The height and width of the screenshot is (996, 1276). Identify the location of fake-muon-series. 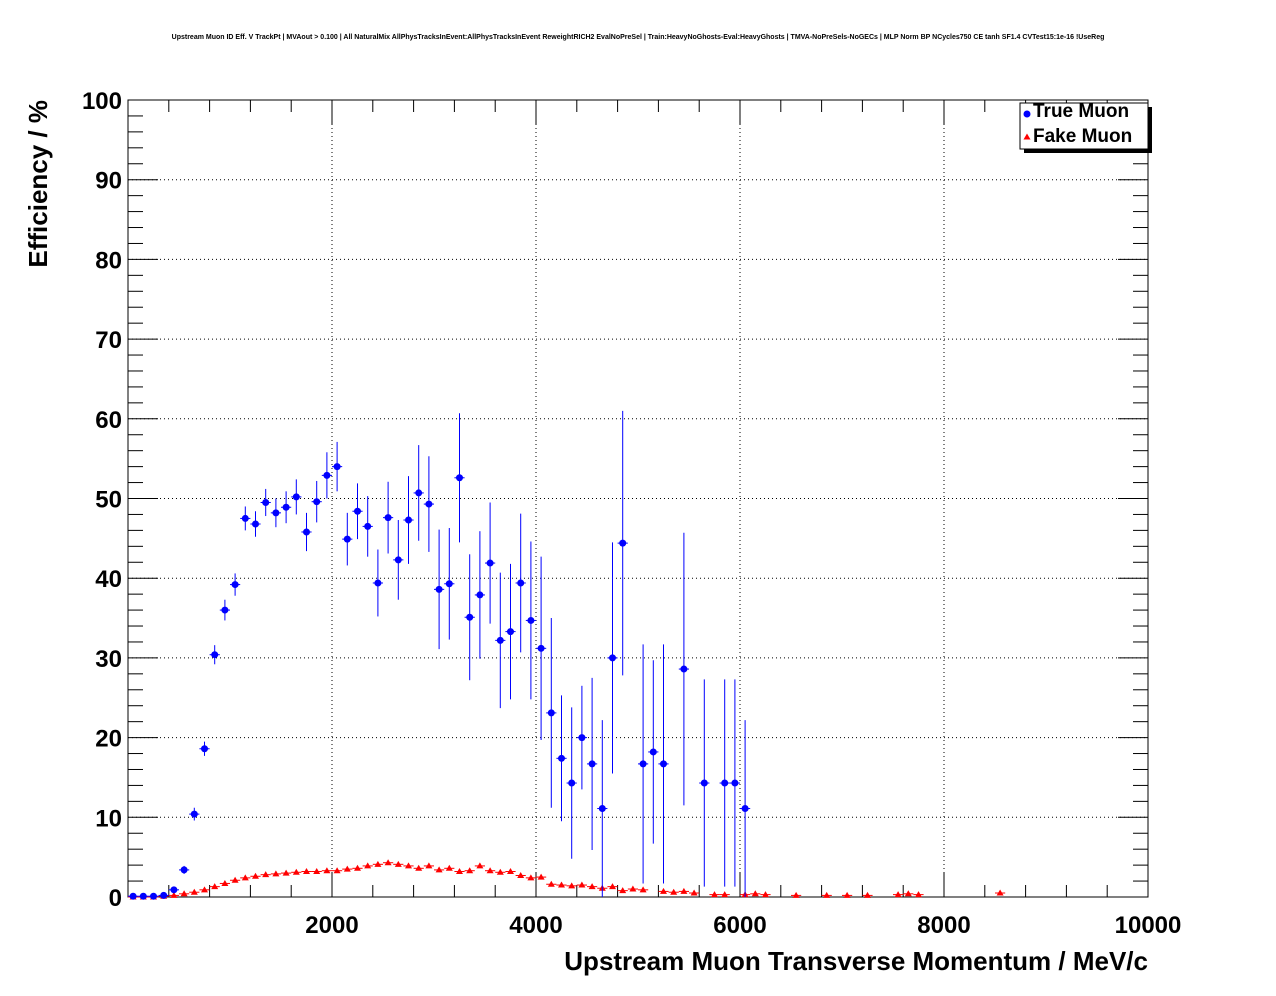
(567, 879).